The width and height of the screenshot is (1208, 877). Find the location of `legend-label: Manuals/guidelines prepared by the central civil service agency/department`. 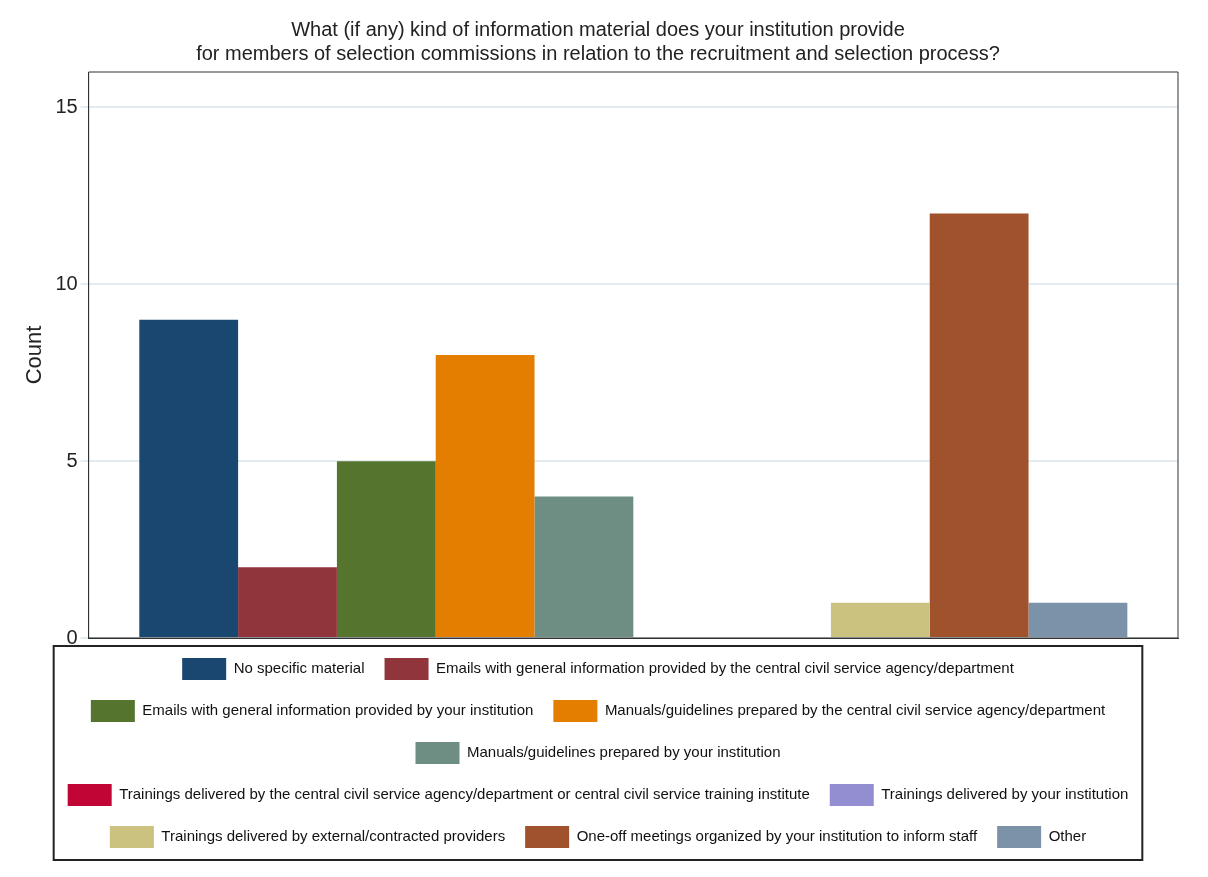

legend-label: Manuals/guidelines prepared by the central civil service agency/department is located at coordinates (855, 710).